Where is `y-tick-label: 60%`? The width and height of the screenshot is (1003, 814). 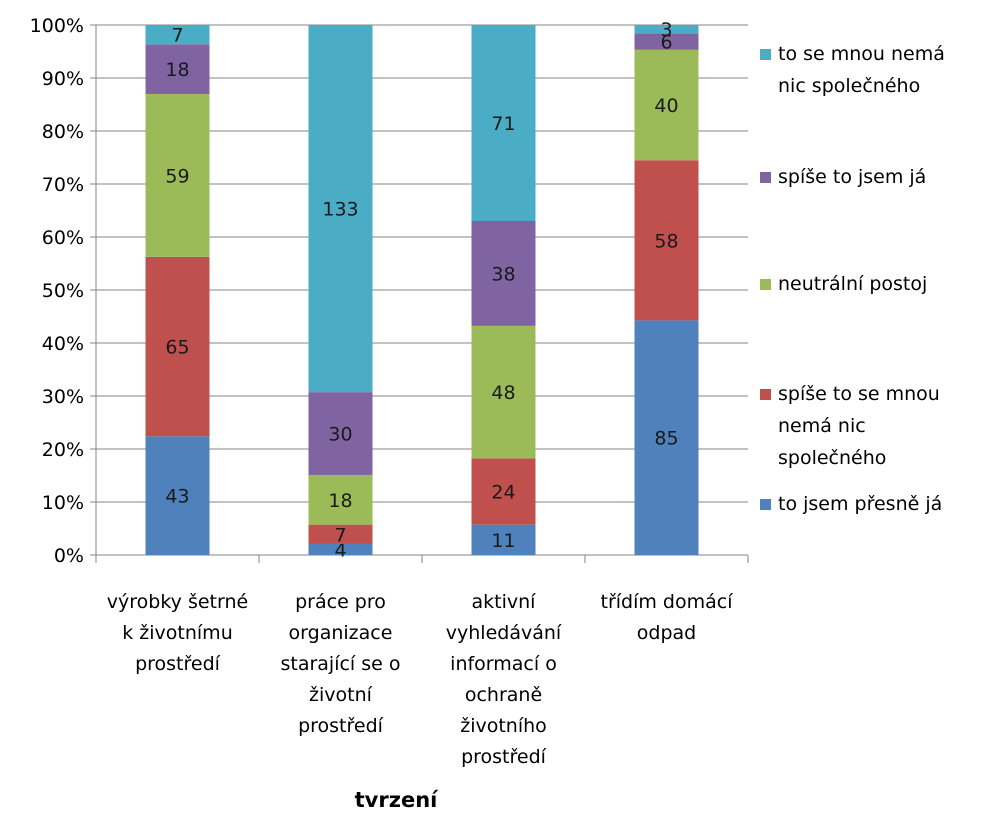
y-tick-label: 60% is located at coordinates (63, 238).